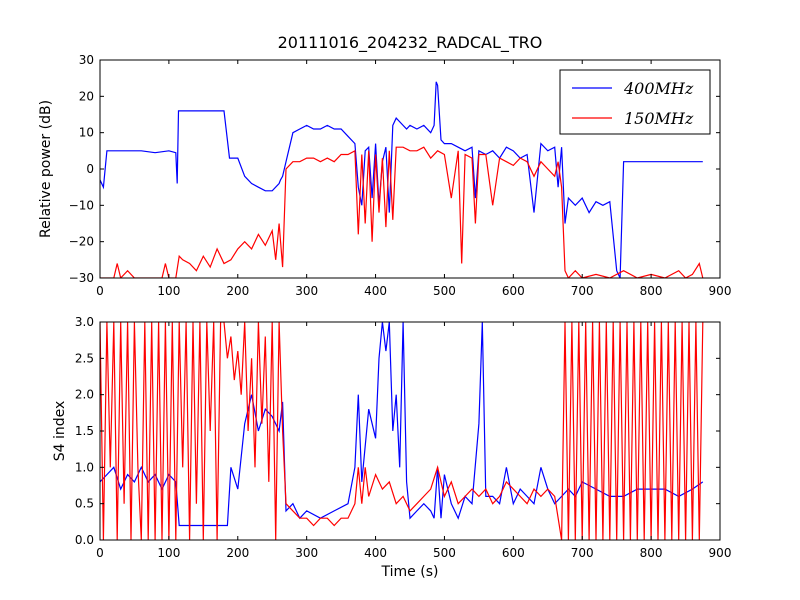  What do you see at coordinates (84, 431) in the screenshot?
I see `s4-y-tick-label: 1.5` at bounding box center [84, 431].